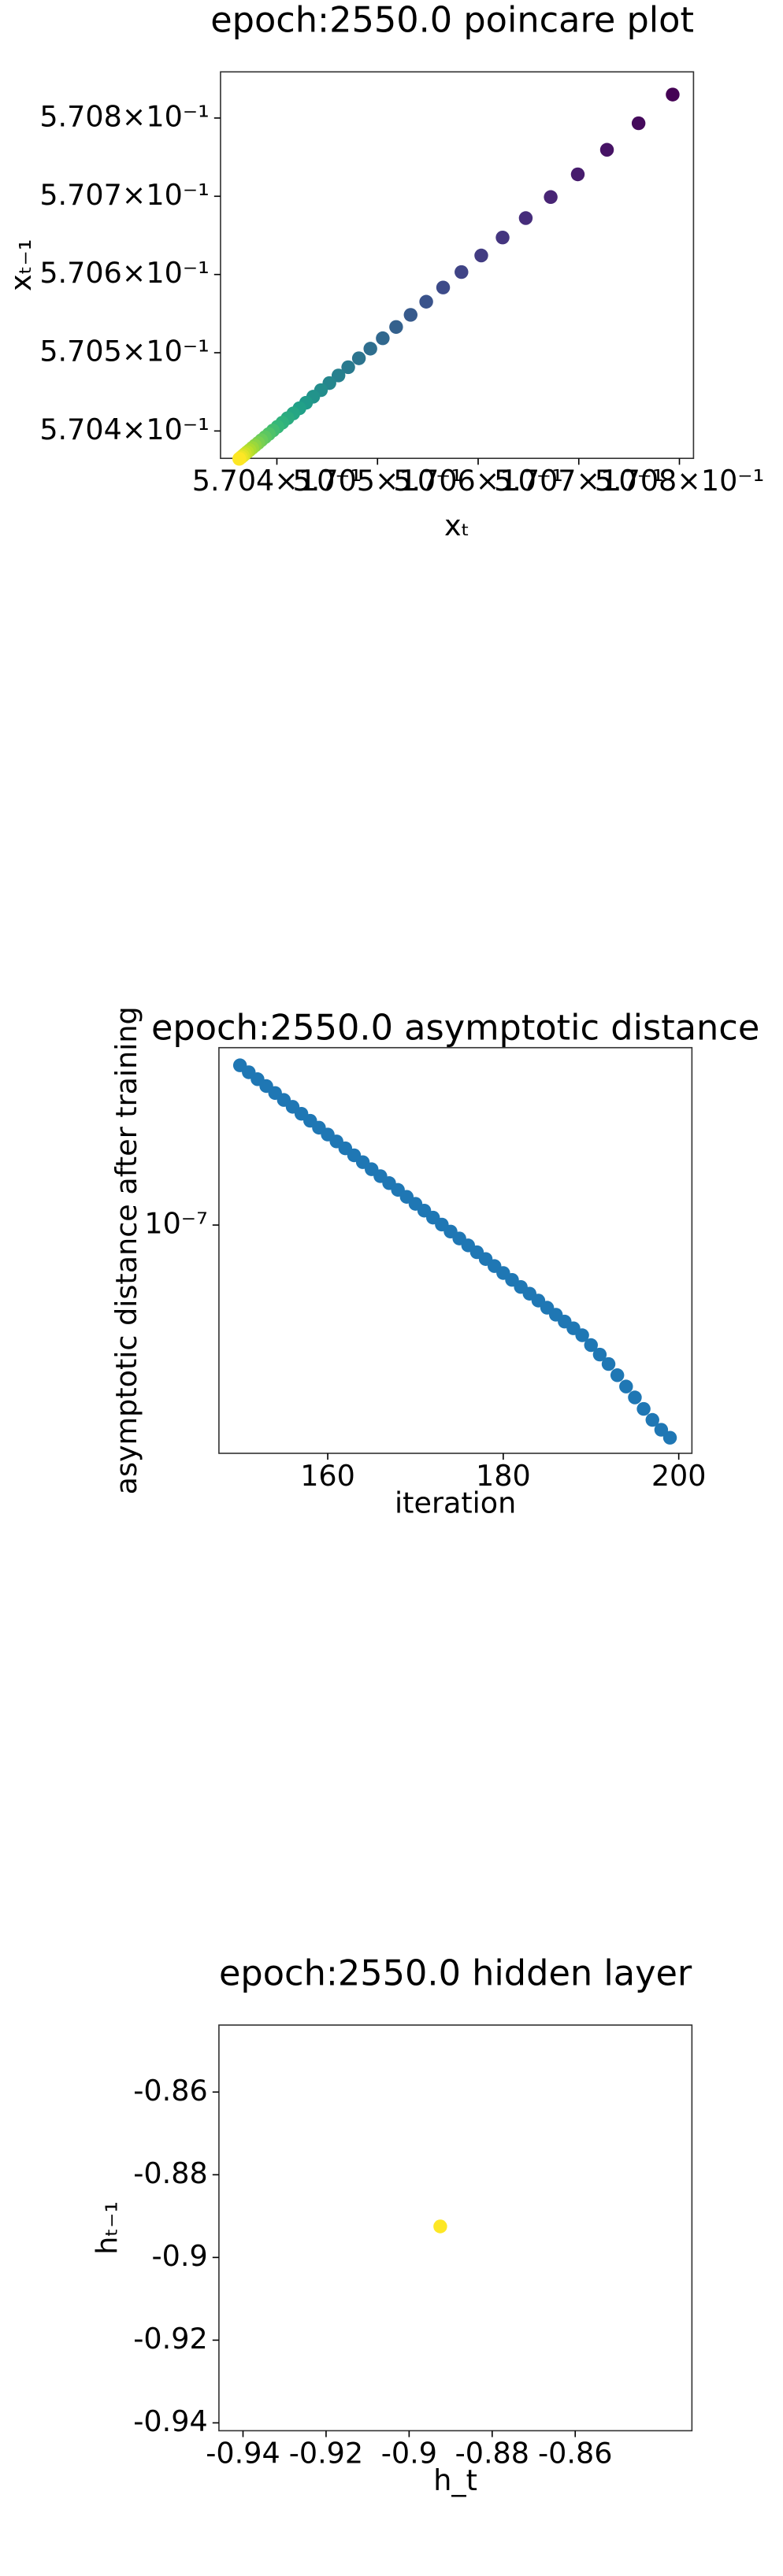 The height and width of the screenshot is (2576, 783). Describe the element at coordinates (455, 1027) in the screenshot. I see `chart-title: epoch:2550.0 asymptotic distance` at that location.